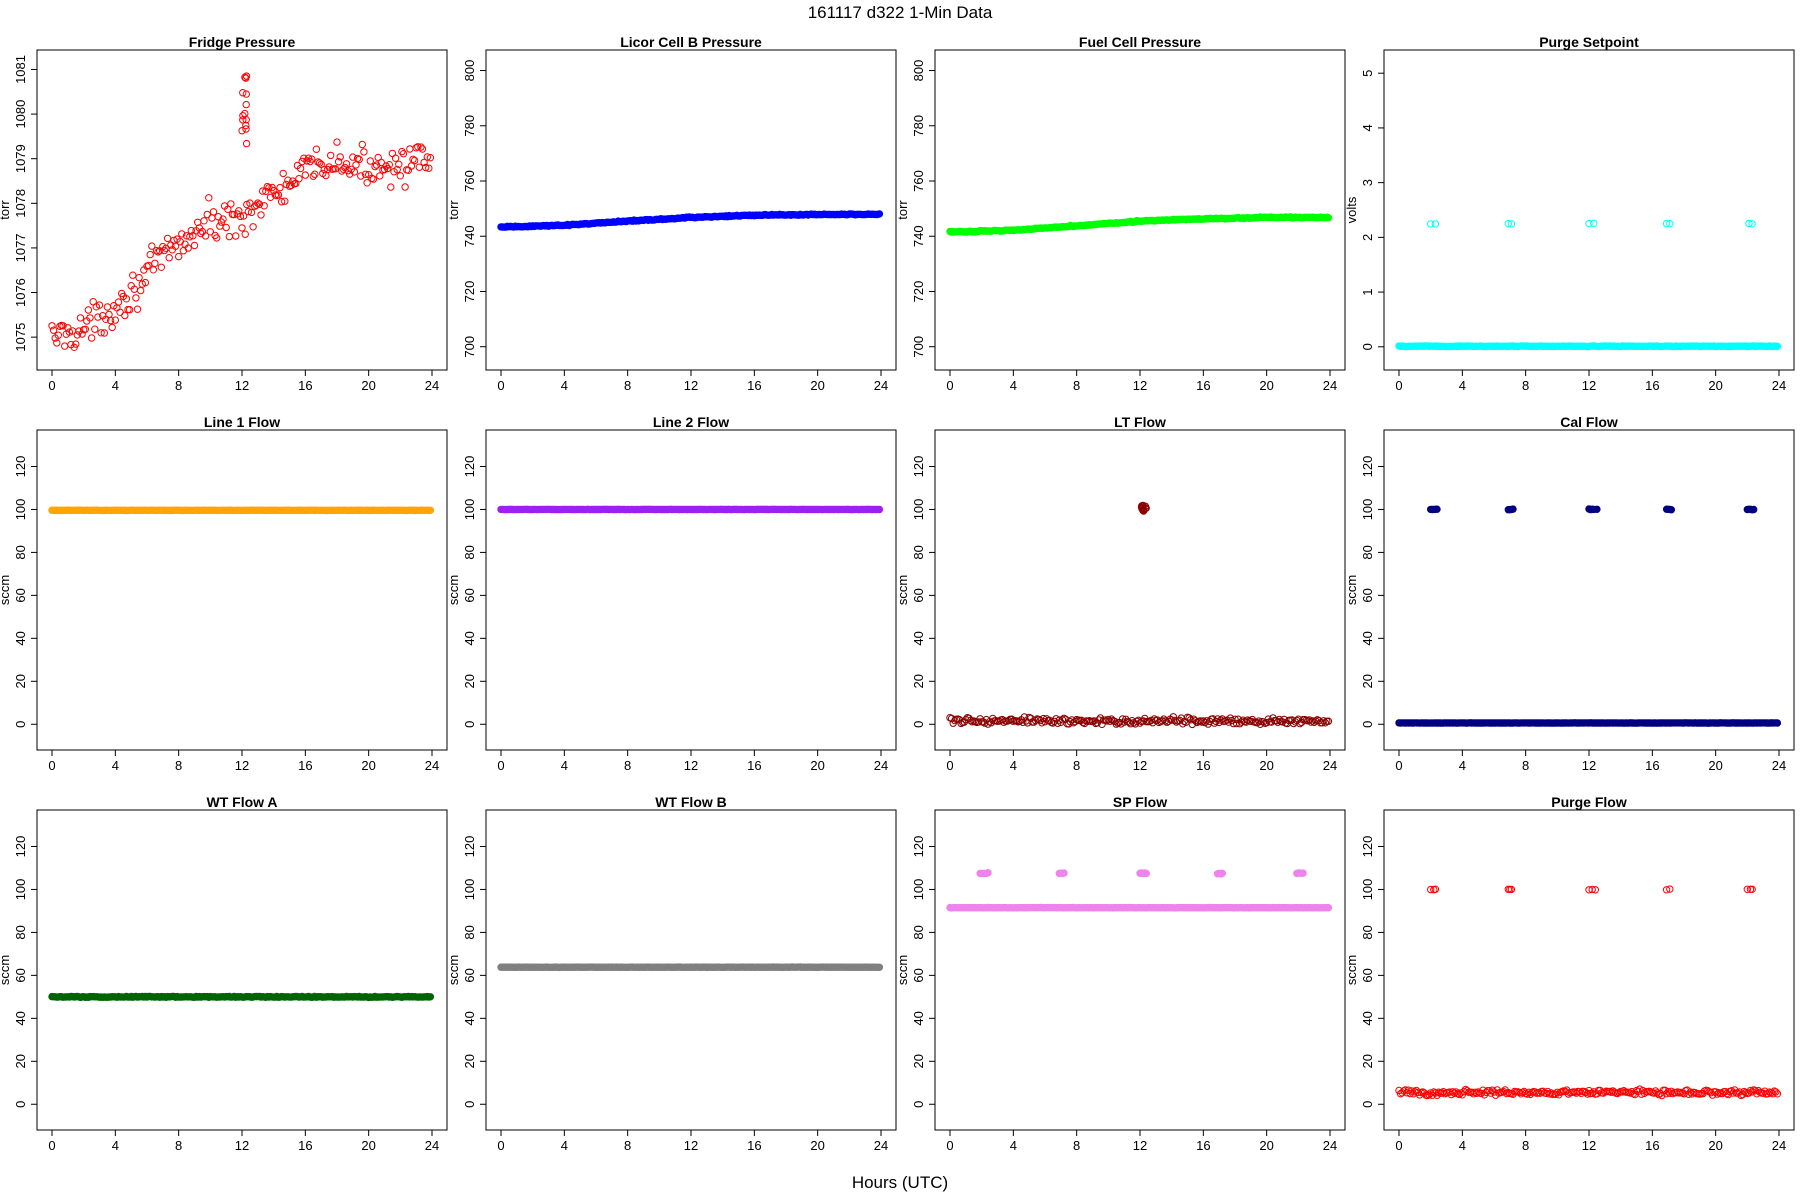 The image size is (1800, 1200). Describe the element at coordinates (1589, 42) in the screenshot. I see `panel-title: Purge Setpoint` at that location.